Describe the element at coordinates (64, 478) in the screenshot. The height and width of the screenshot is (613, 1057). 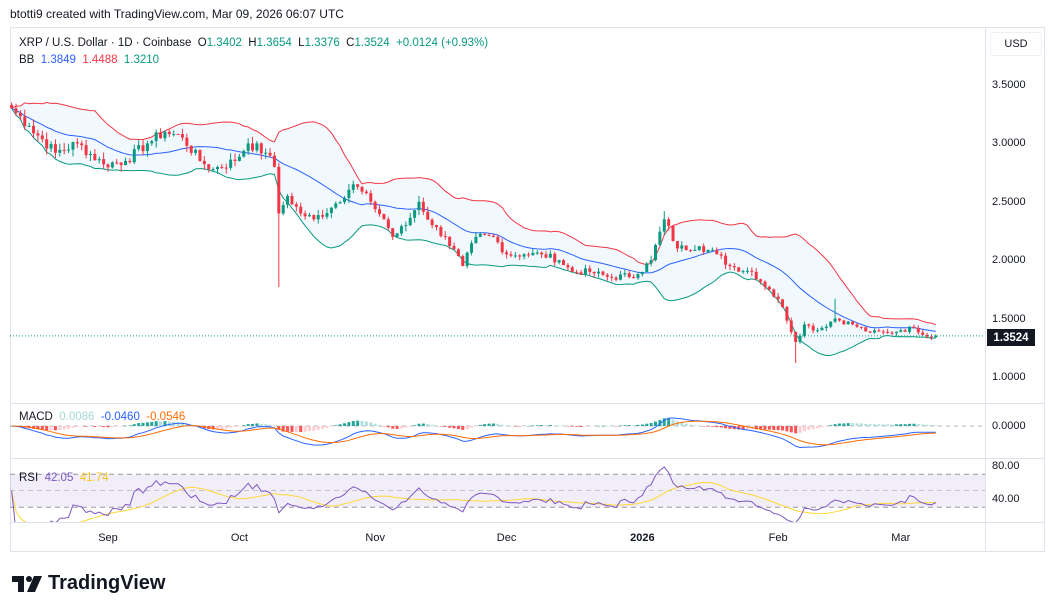
I see `rsi-legend: RSI 42.05 41.74` at that location.